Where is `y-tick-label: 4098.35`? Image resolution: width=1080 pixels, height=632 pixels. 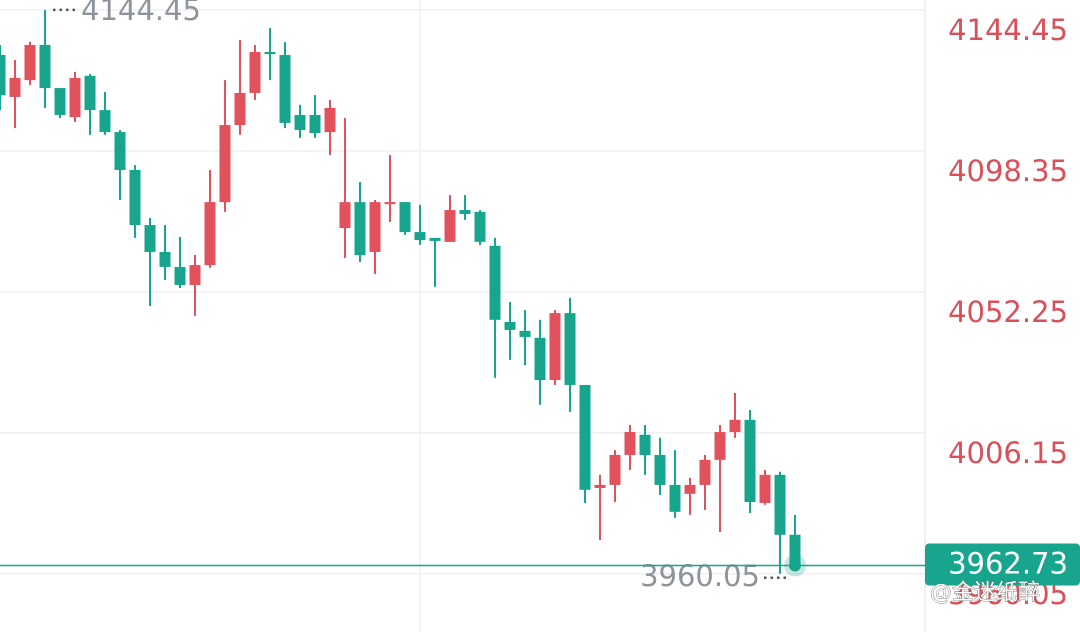 y-tick-label: 4098.35 is located at coordinates (1008, 171).